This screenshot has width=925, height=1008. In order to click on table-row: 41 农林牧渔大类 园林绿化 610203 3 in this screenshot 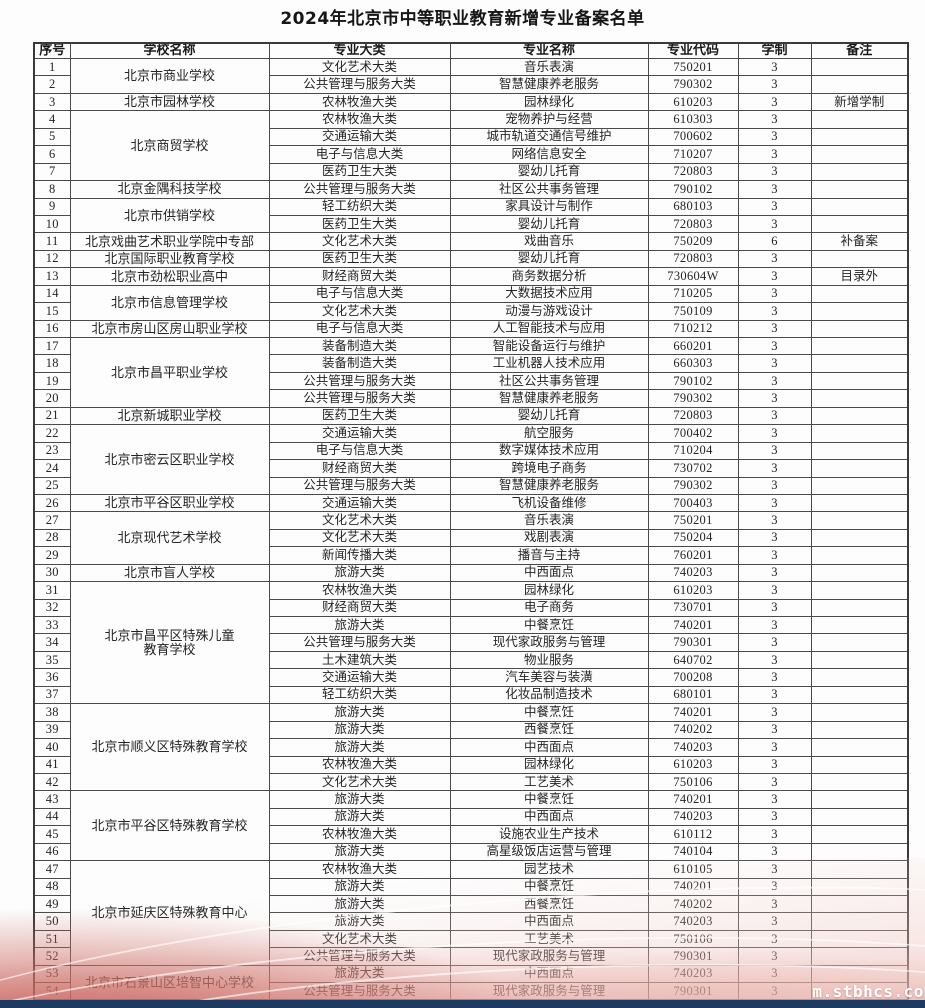, I will do `click(471, 764)`.